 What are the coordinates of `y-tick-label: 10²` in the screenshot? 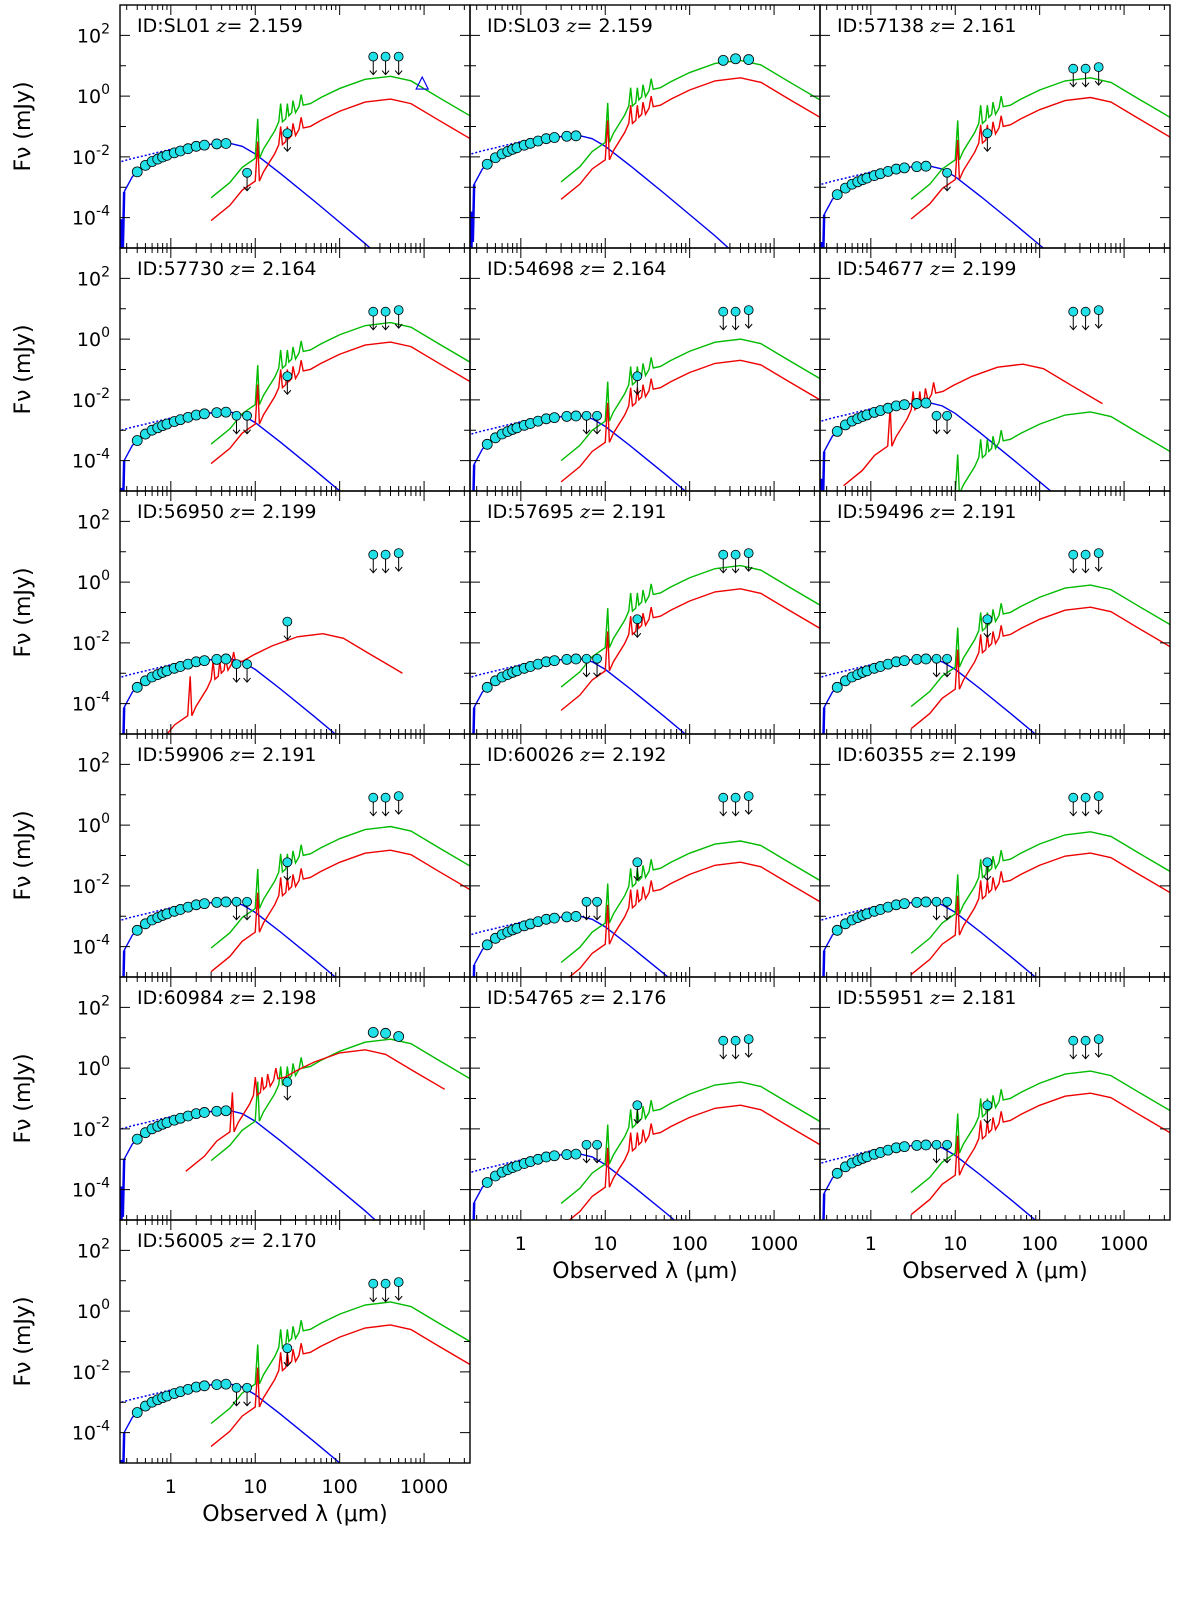 It's located at (93, 277).